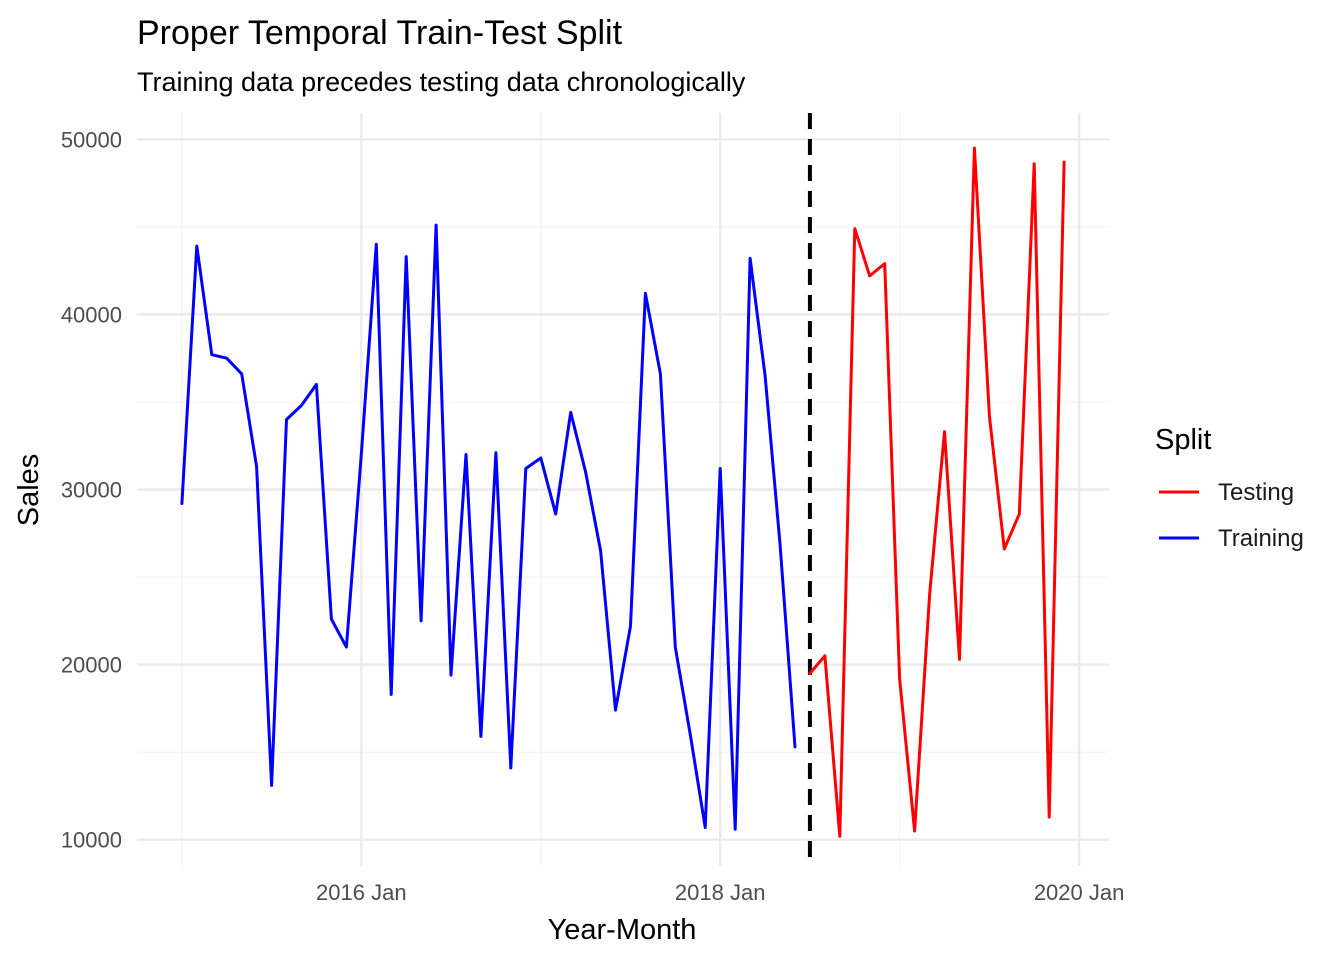  Describe the element at coordinates (29, 490) in the screenshot. I see `y-axis-title: Sales` at that location.